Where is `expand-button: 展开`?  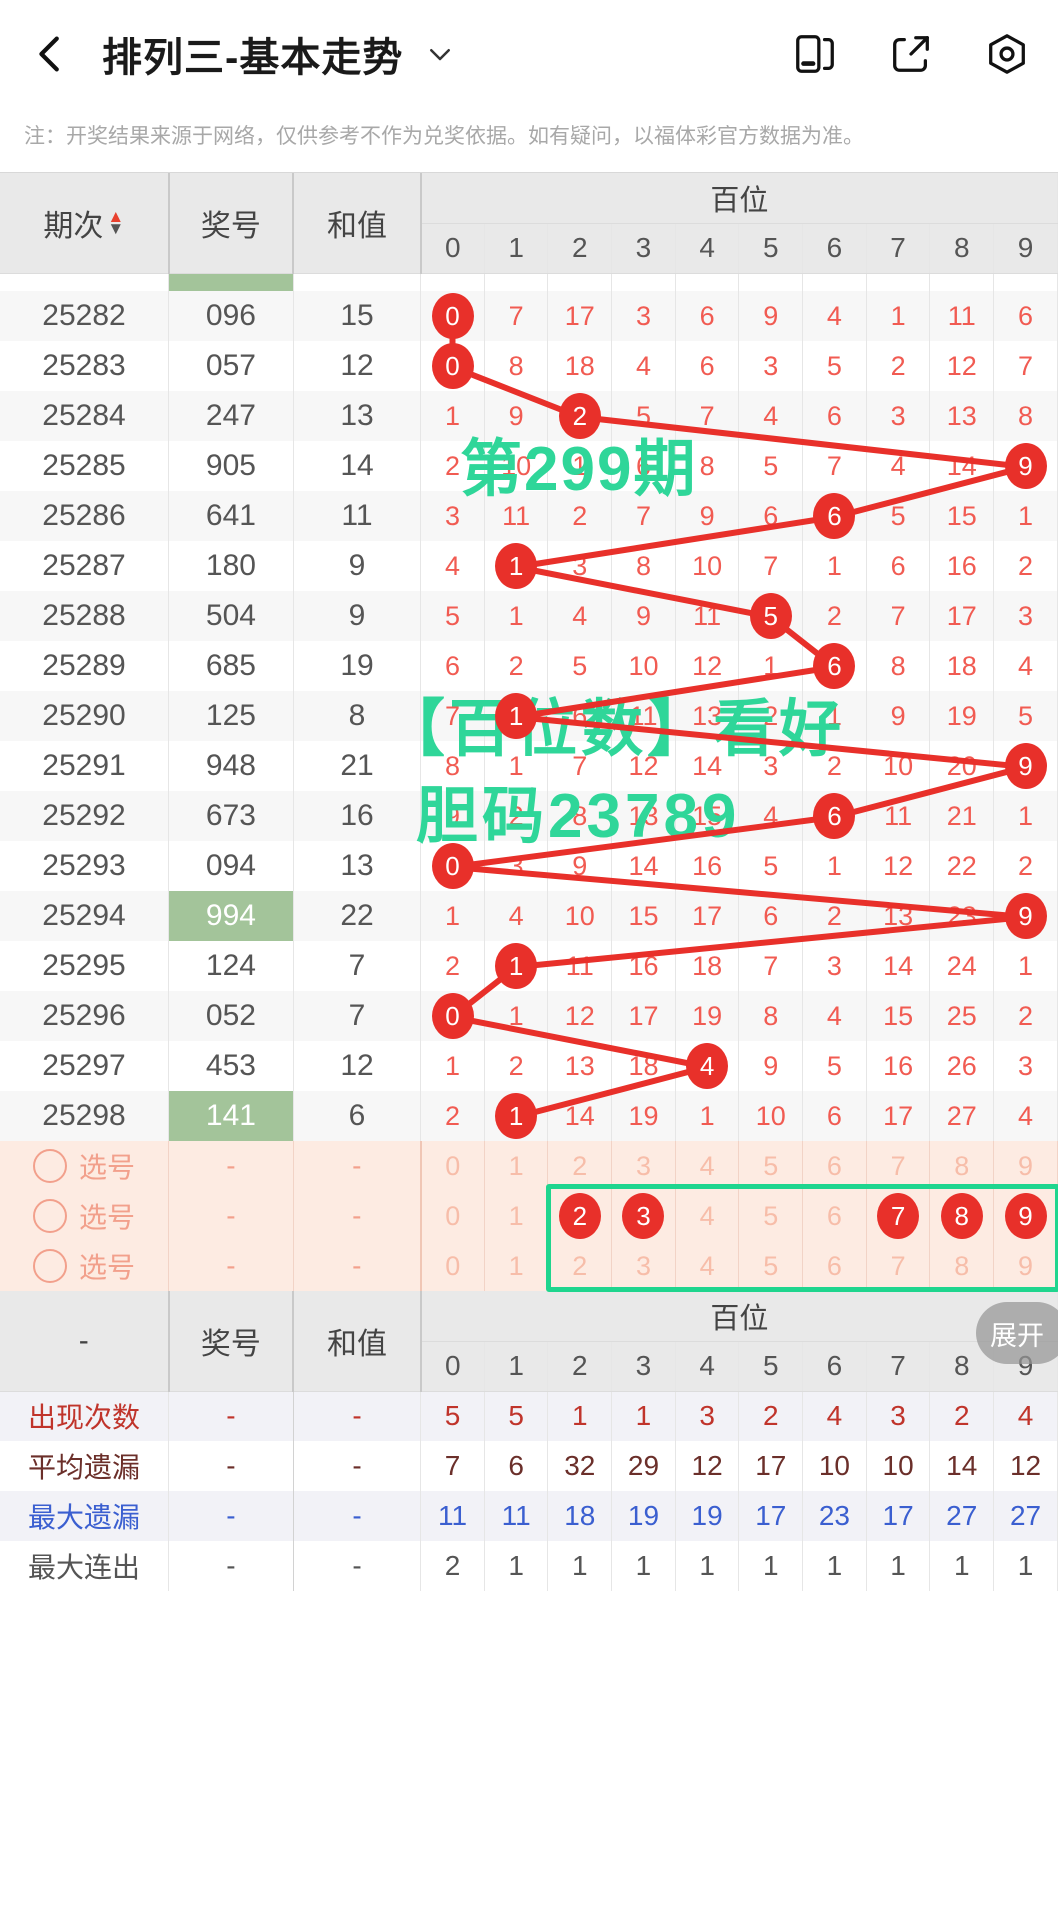
expand-button: 展开 is located at coordinates (1017, 1333).